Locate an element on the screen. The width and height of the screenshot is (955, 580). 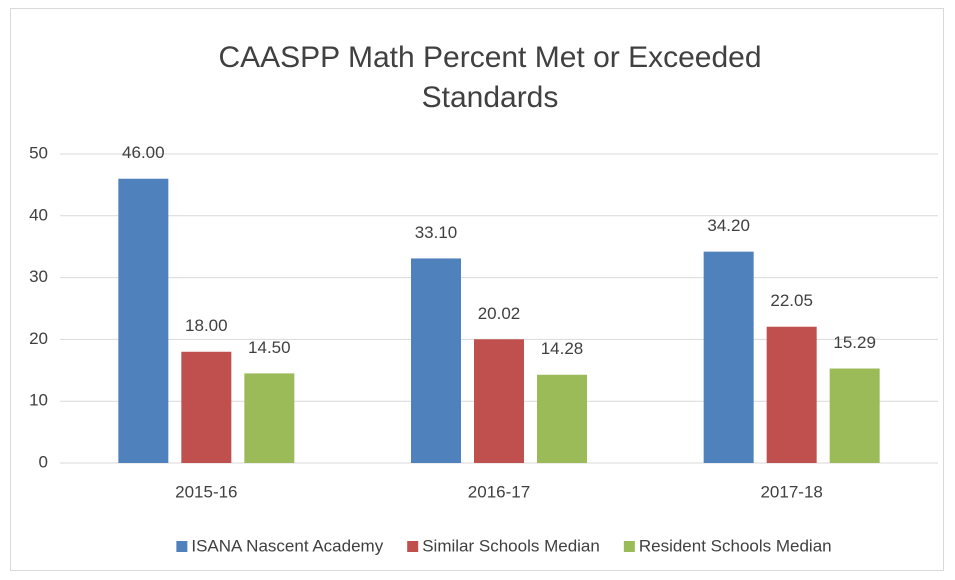
legend-item: ISANA Nascent Academy is located at coordinates (280, 545).